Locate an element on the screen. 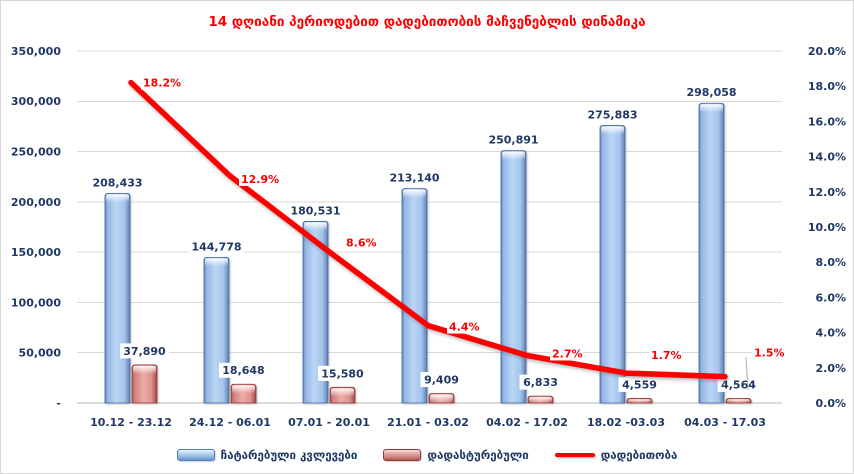  red-line-swatch-icon is located at coordinates (574, 455).